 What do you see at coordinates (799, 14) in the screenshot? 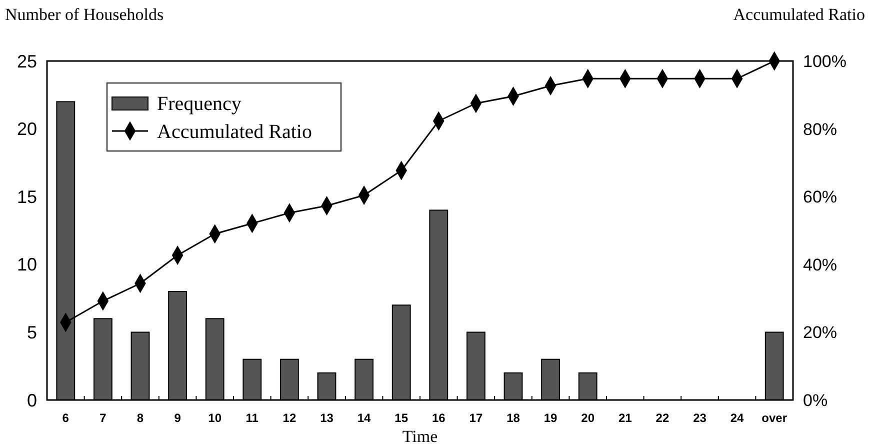
I see `y2-axis-title: Accumulated Ratio` at bounding box center [799, 14].